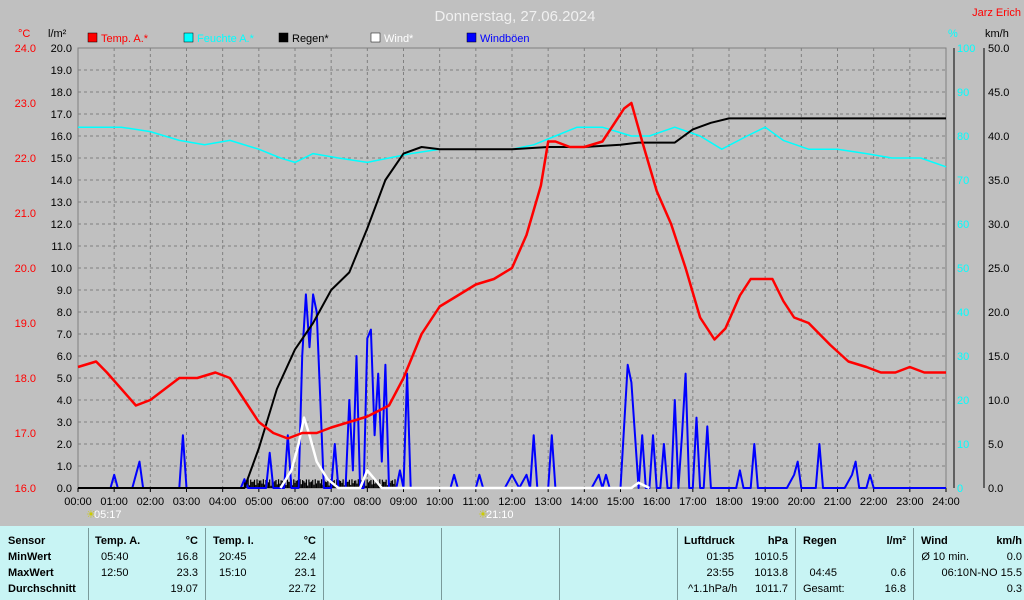 The height and width of the screenshot is (600, 1024). What do you see at coordinates (823, 573) in the screenshot?
I see `stat-rain-time: 04:45` at bounding box center [823, 573].